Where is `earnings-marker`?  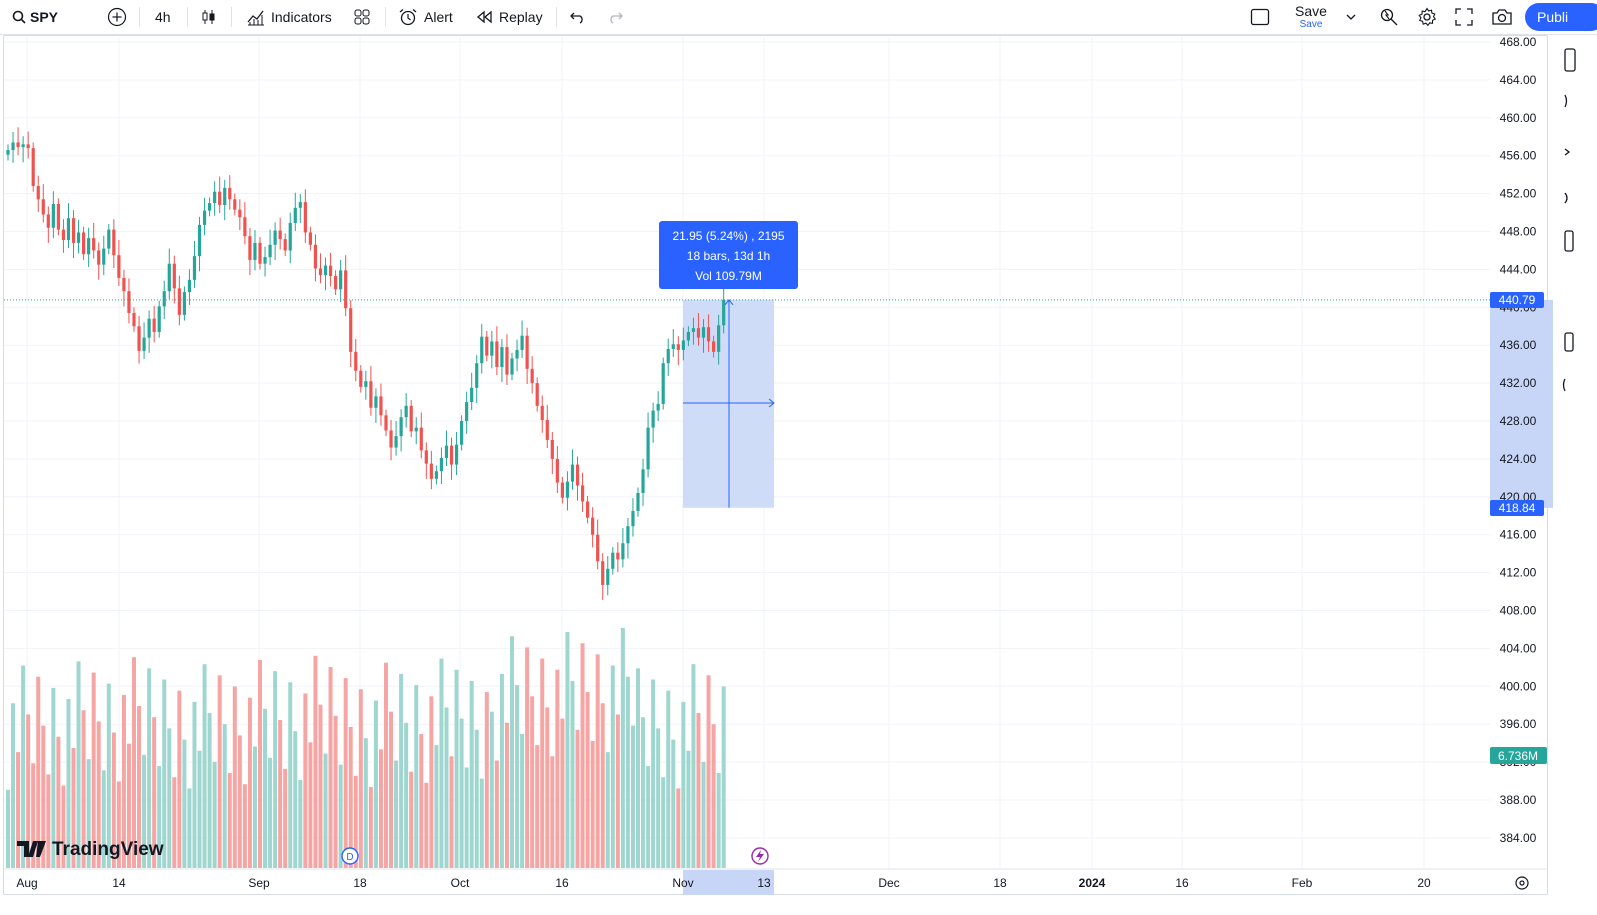
earnings-marker is located at coordinates (760, 856).